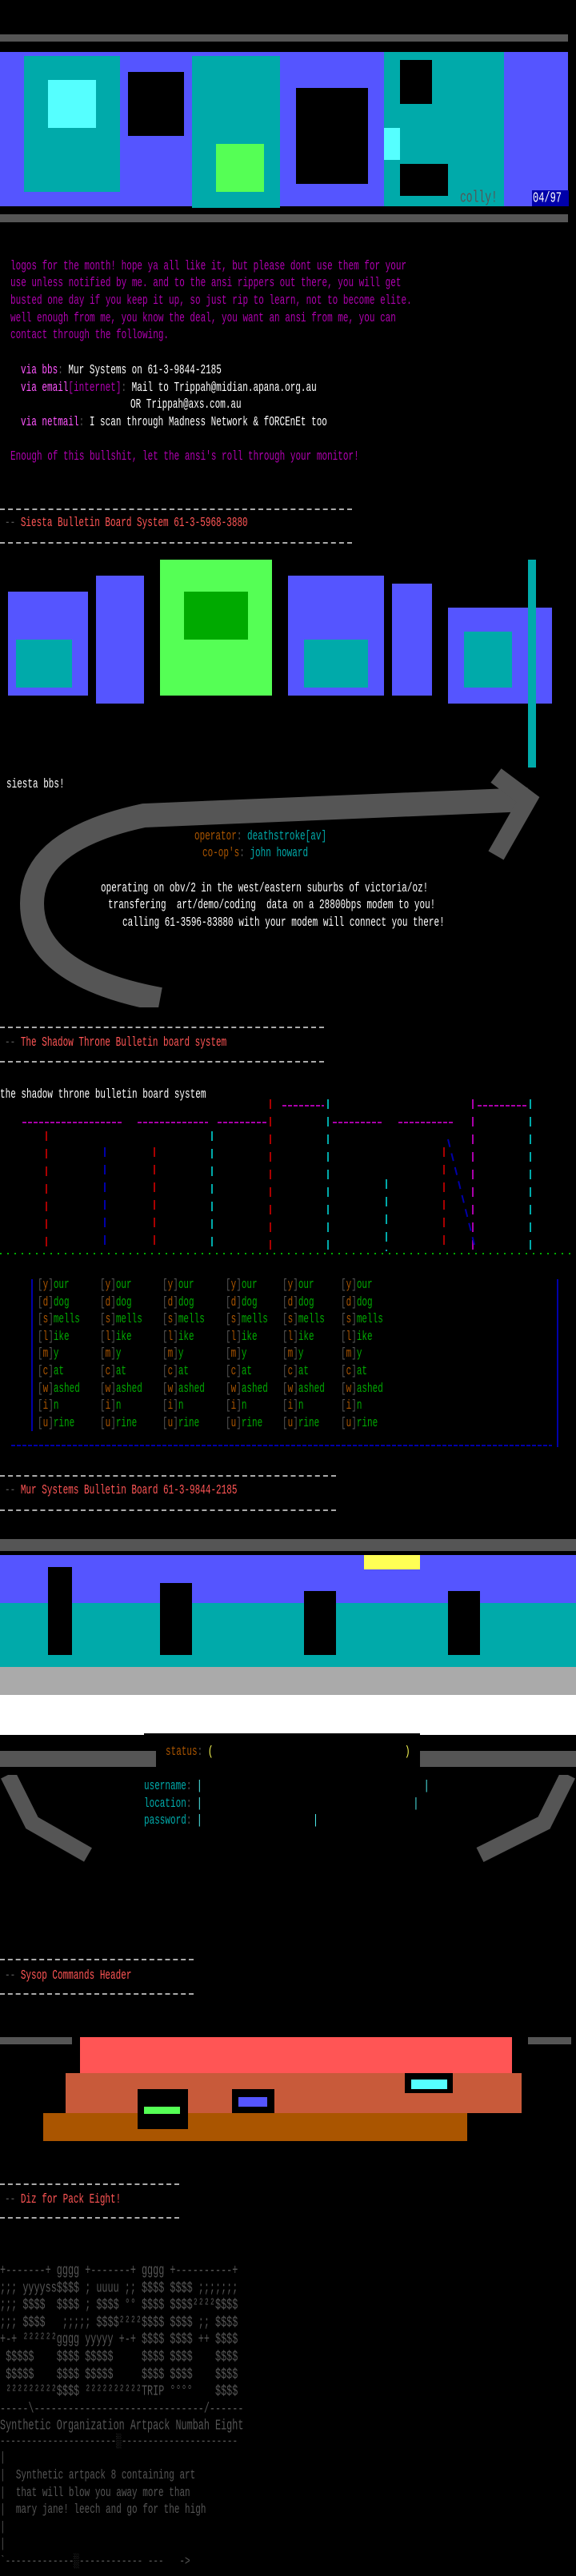 The height and width of the screenshot is (2576, 576). What do you see at coordinates (121, 371) in the screenshot?
I see `contact-bbs: via bbs: Mur Systems on 61-3-9844-2185` at bounding box center [121, 371].